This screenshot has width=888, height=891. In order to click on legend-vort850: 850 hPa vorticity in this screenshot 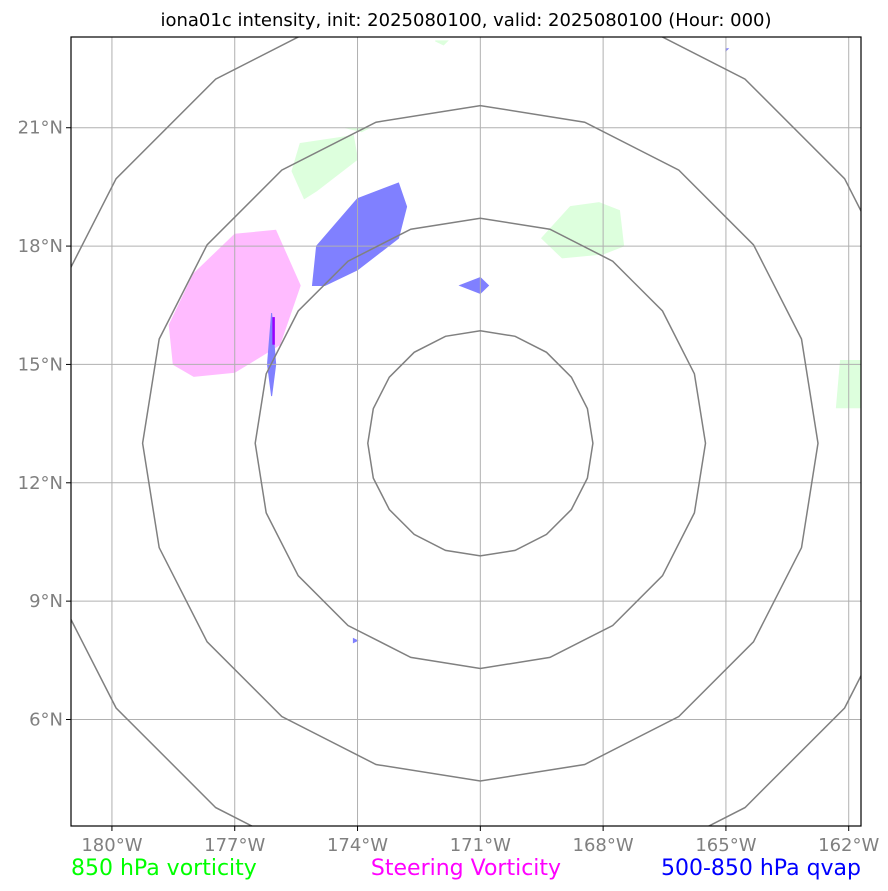, I will do `click(164, 868)`.